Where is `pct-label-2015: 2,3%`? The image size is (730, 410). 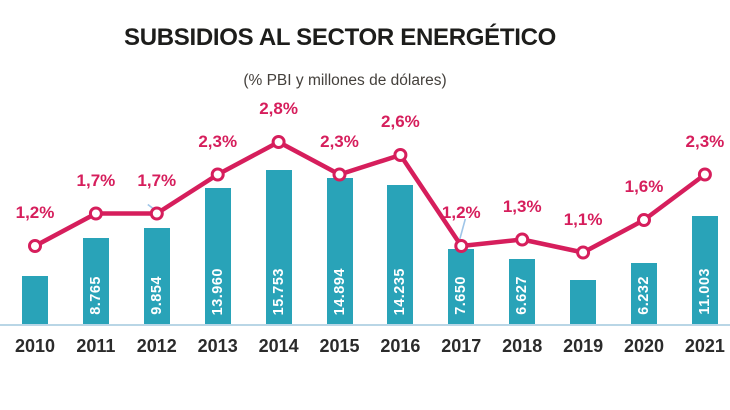
pct-label-2015: 2,3% is located at coordinates (339, 141).